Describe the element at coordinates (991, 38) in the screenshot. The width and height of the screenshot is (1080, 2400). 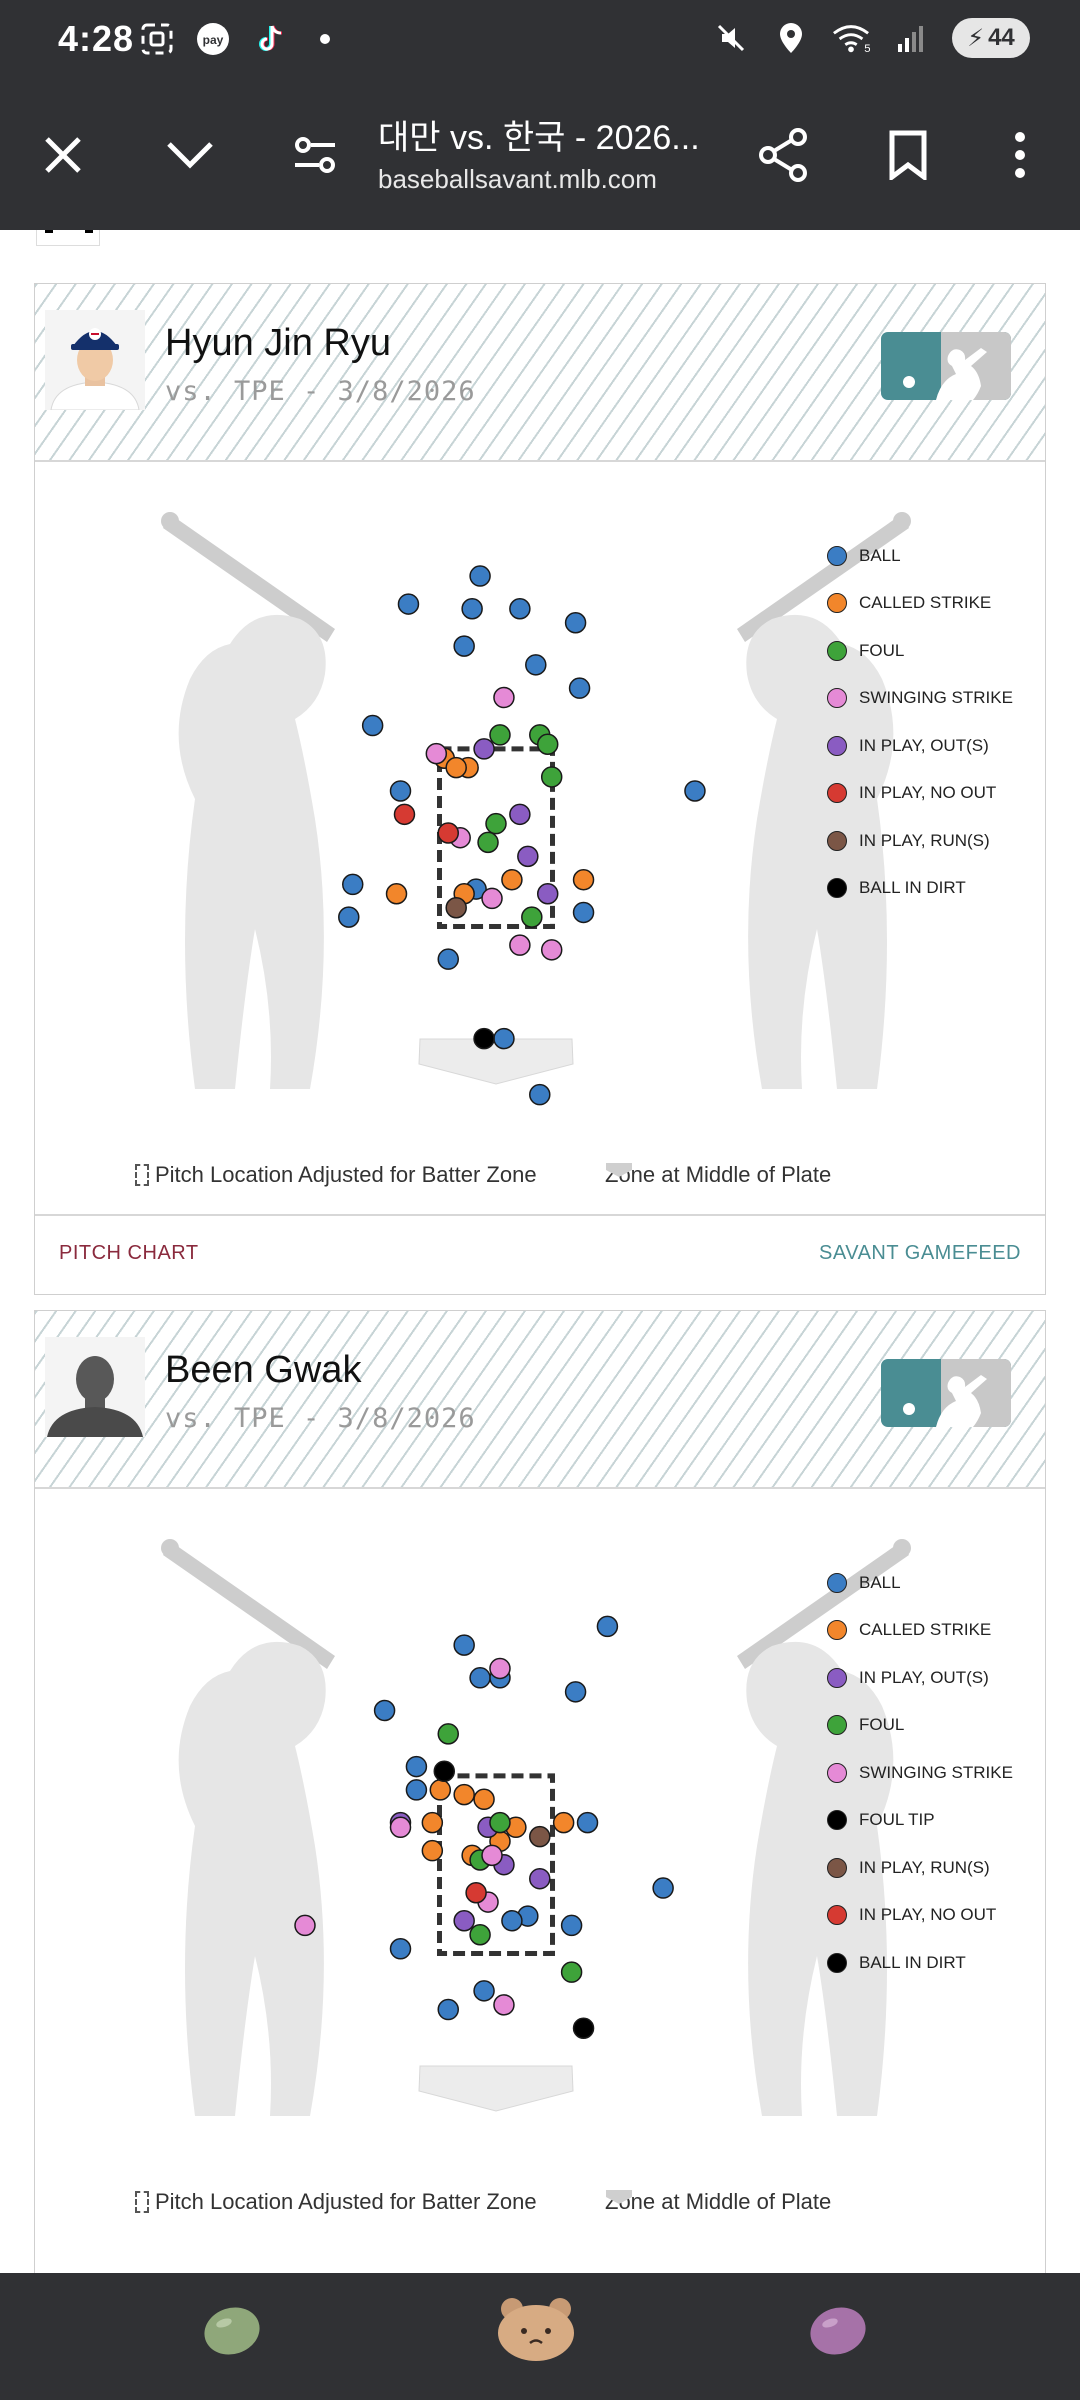
I see `battery-indicator: ⚡ 44` at that location.